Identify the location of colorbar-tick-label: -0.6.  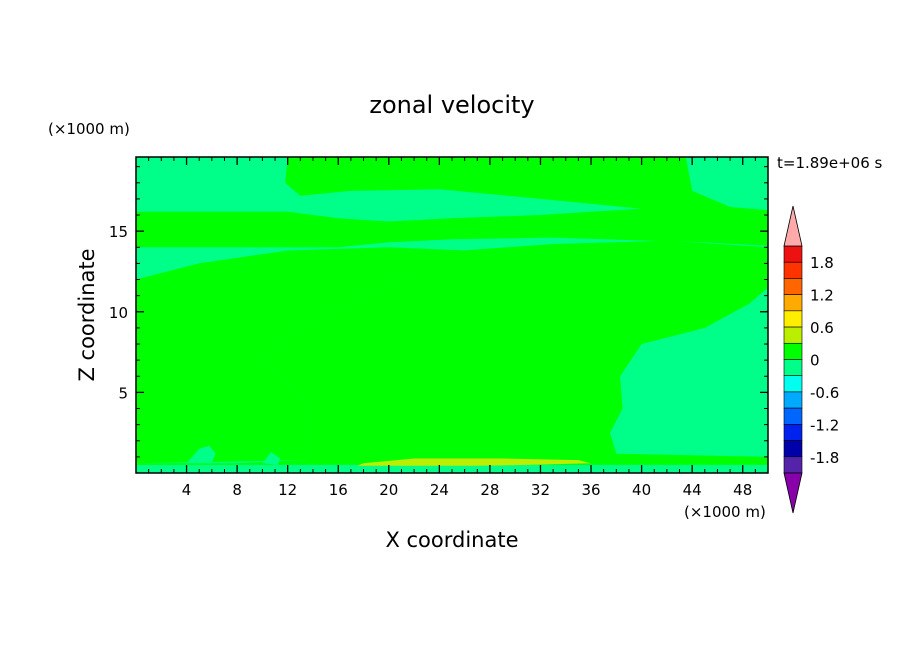
(824, 393).